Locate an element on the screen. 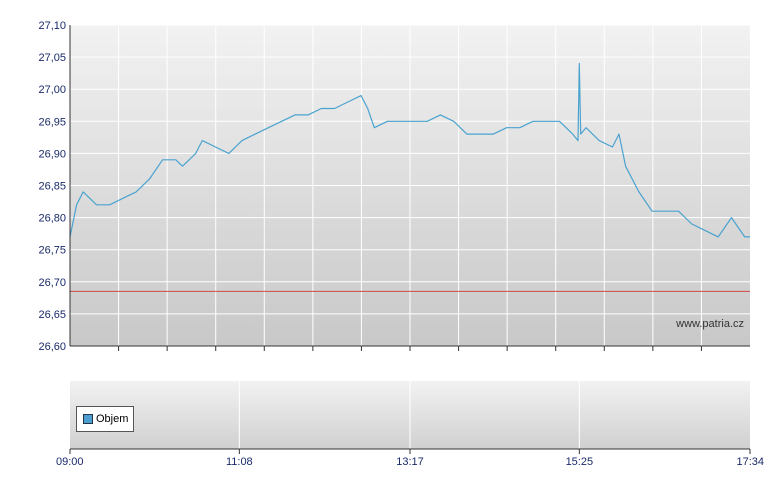 The image size is (780, 495). y-tick-label: 26,90 is located at coordinates (52, 154).